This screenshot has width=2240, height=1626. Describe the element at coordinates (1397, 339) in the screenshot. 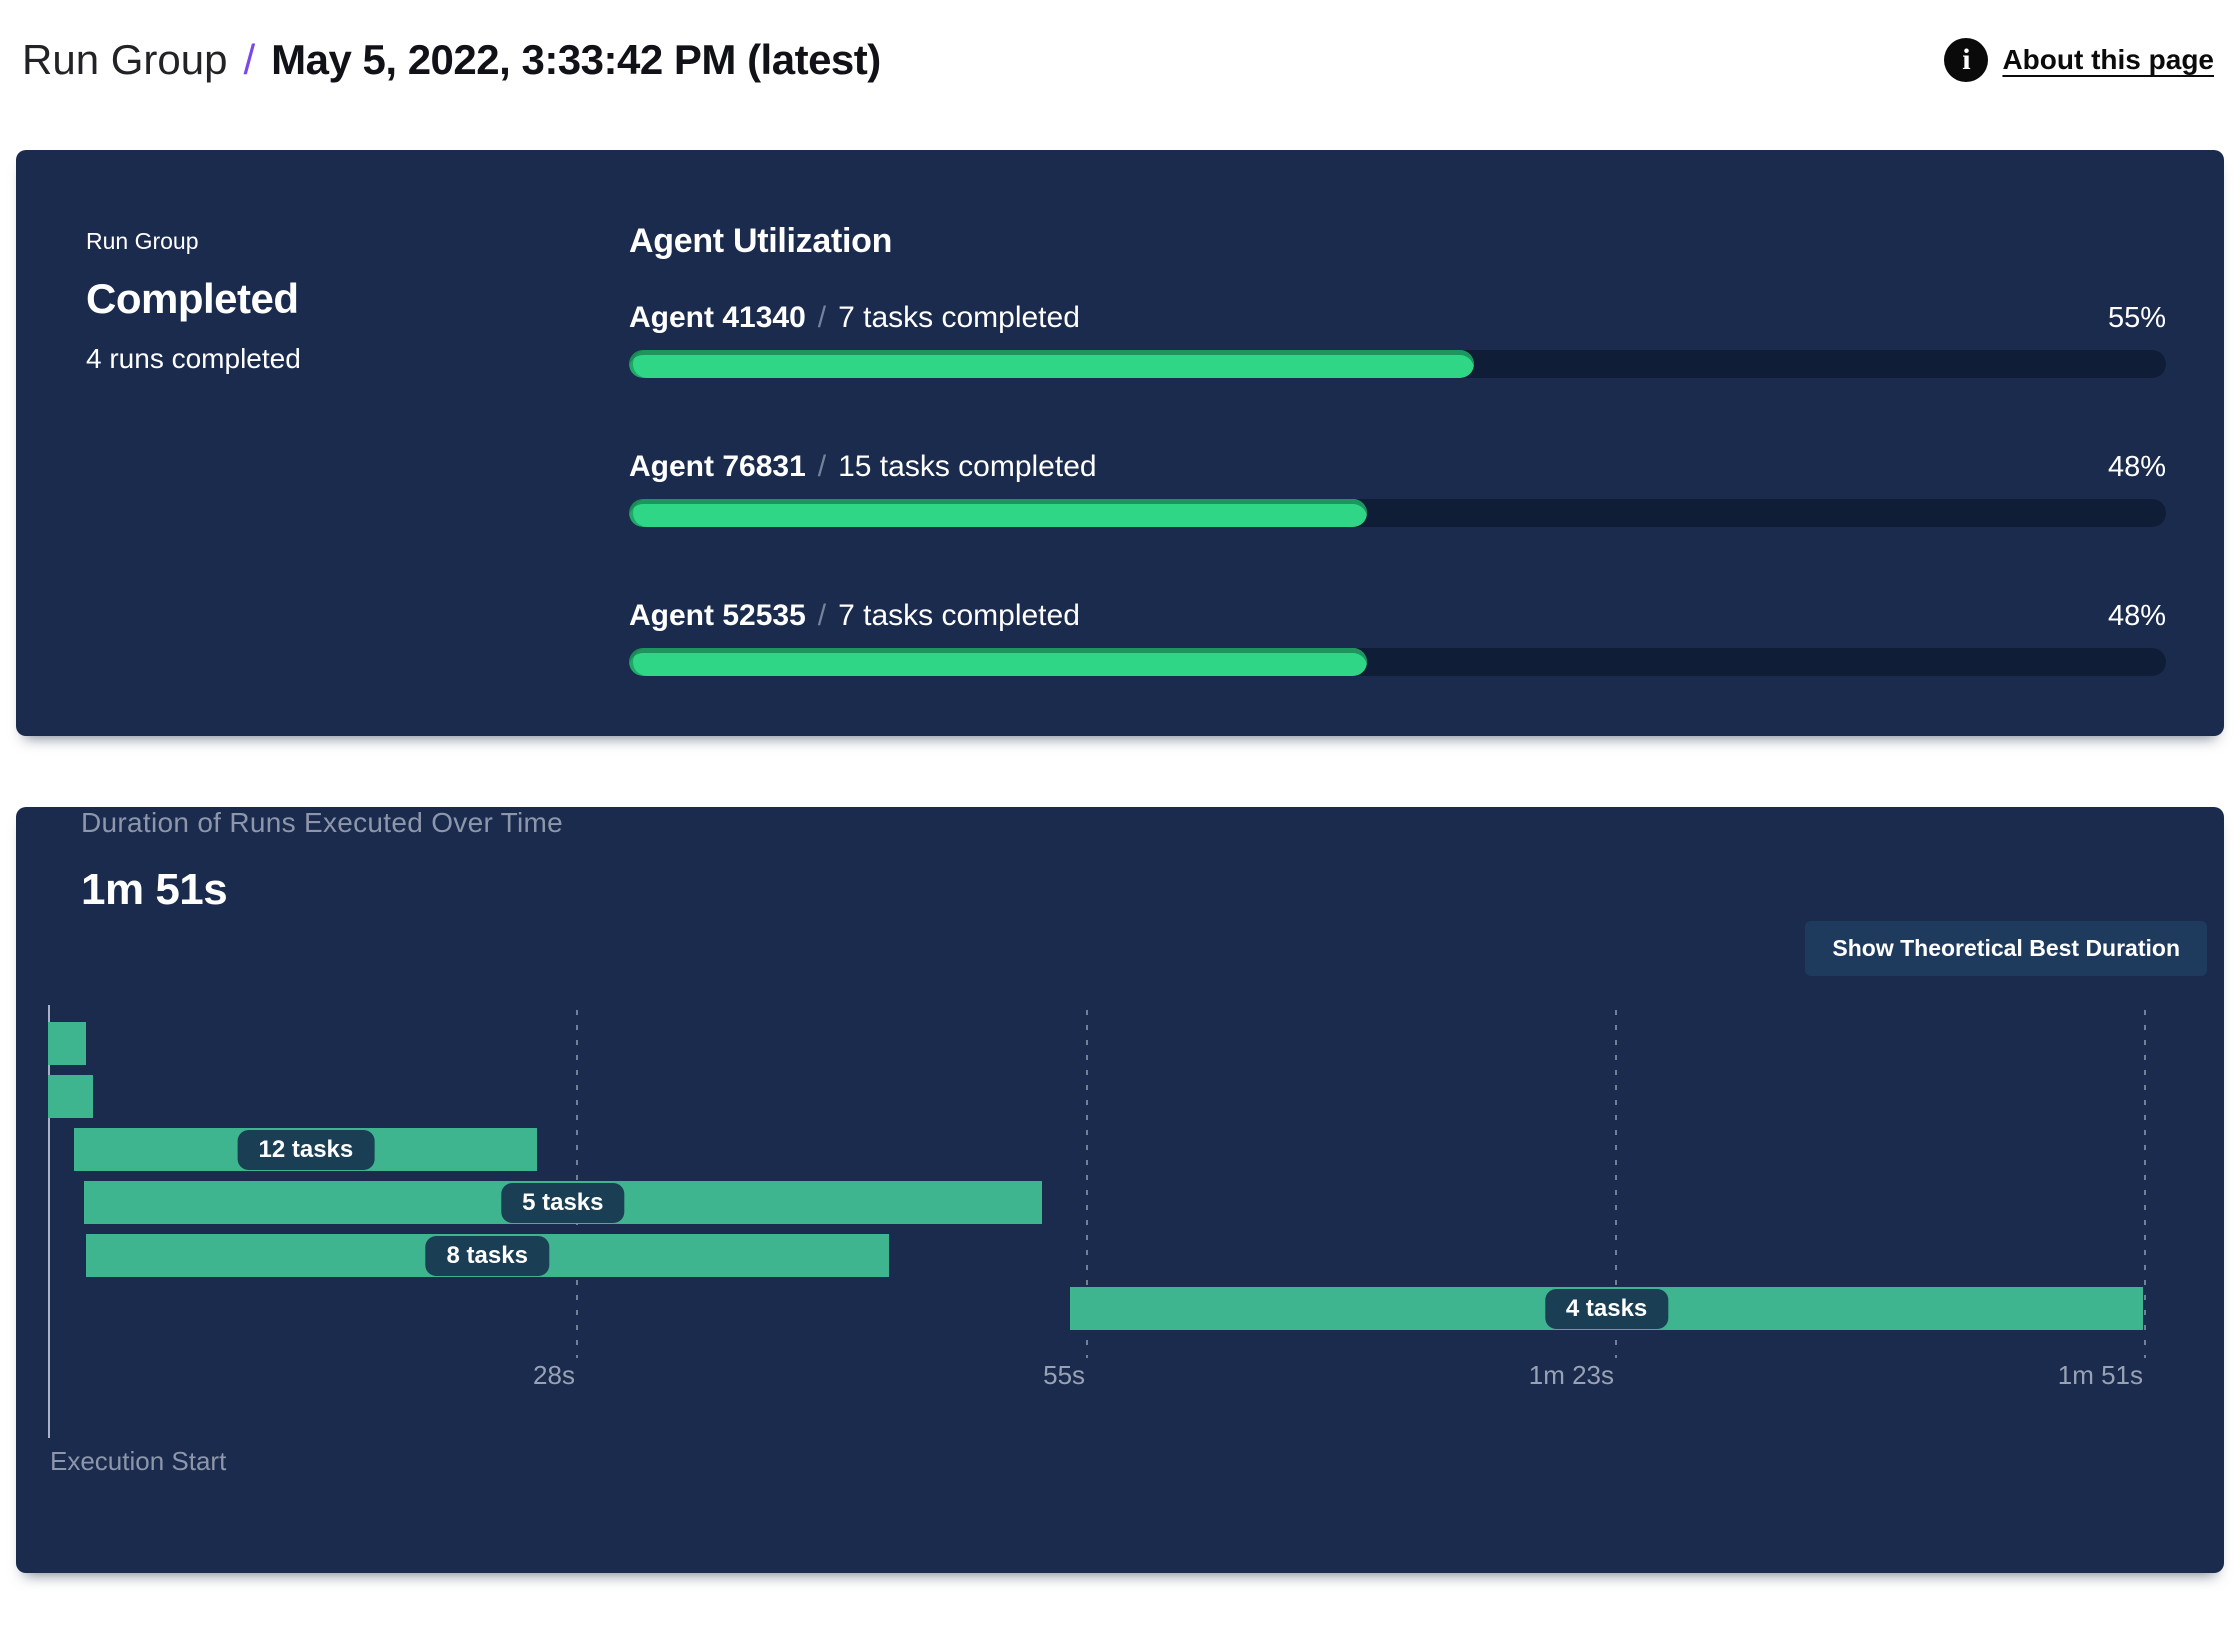

I see `agent-row: Agent 41340 / 7 tasks completed 55%` at that location.